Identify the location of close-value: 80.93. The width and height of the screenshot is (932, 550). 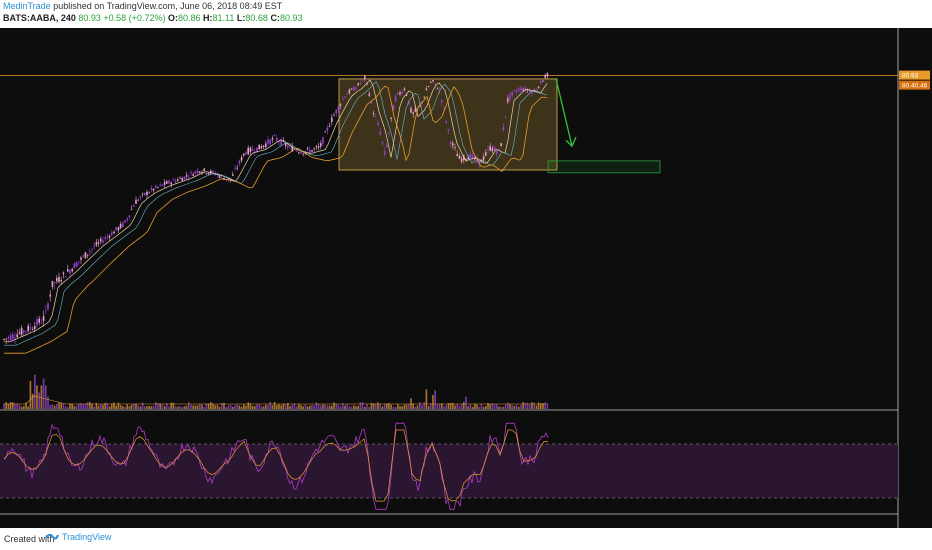
(291, 18).